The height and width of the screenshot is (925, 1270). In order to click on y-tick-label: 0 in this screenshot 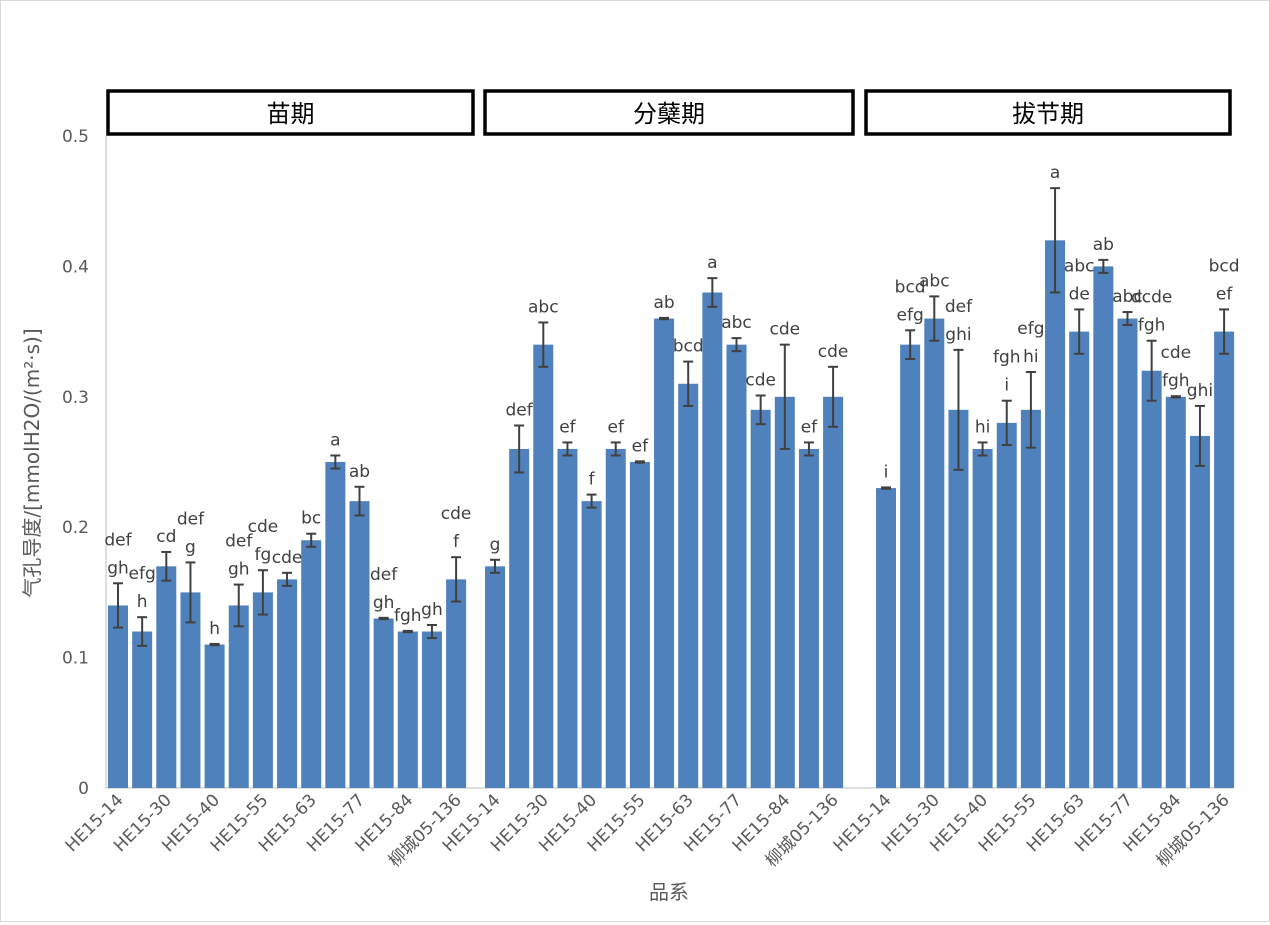, I will do `click(83, 789)`.